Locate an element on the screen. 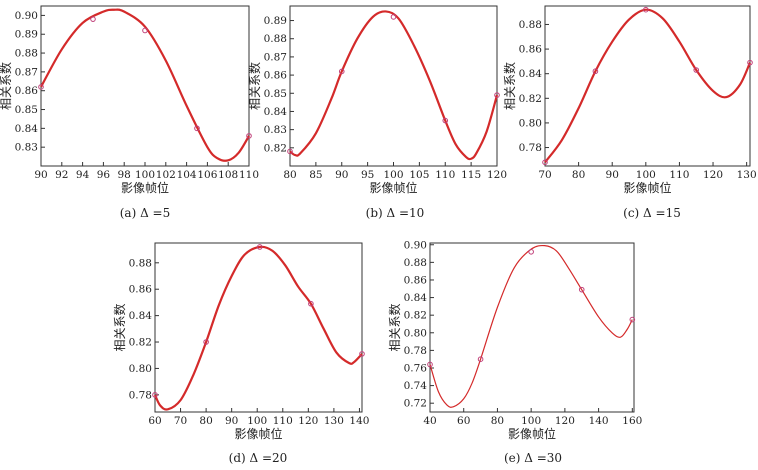  subfigure-caption: (e) Δ =30 is located at coordinates (533, 458).